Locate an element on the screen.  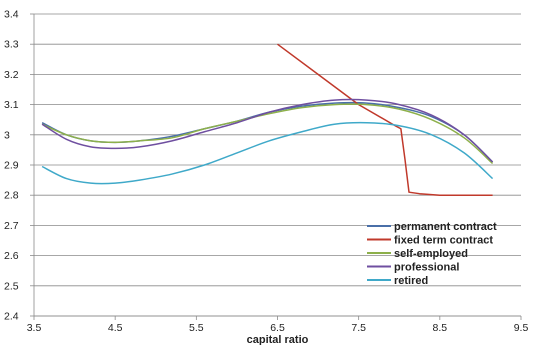
y-tick-label: 2.6 is located at coordinates (11, 256).